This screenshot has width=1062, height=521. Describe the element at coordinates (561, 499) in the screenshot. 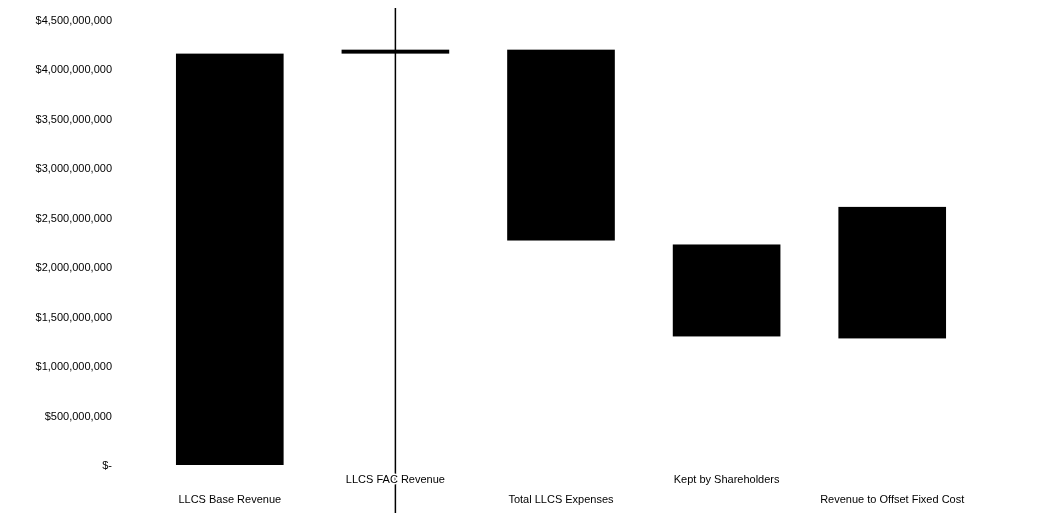

I see `x-tick-label: Total LLCS Expenses` at that location.